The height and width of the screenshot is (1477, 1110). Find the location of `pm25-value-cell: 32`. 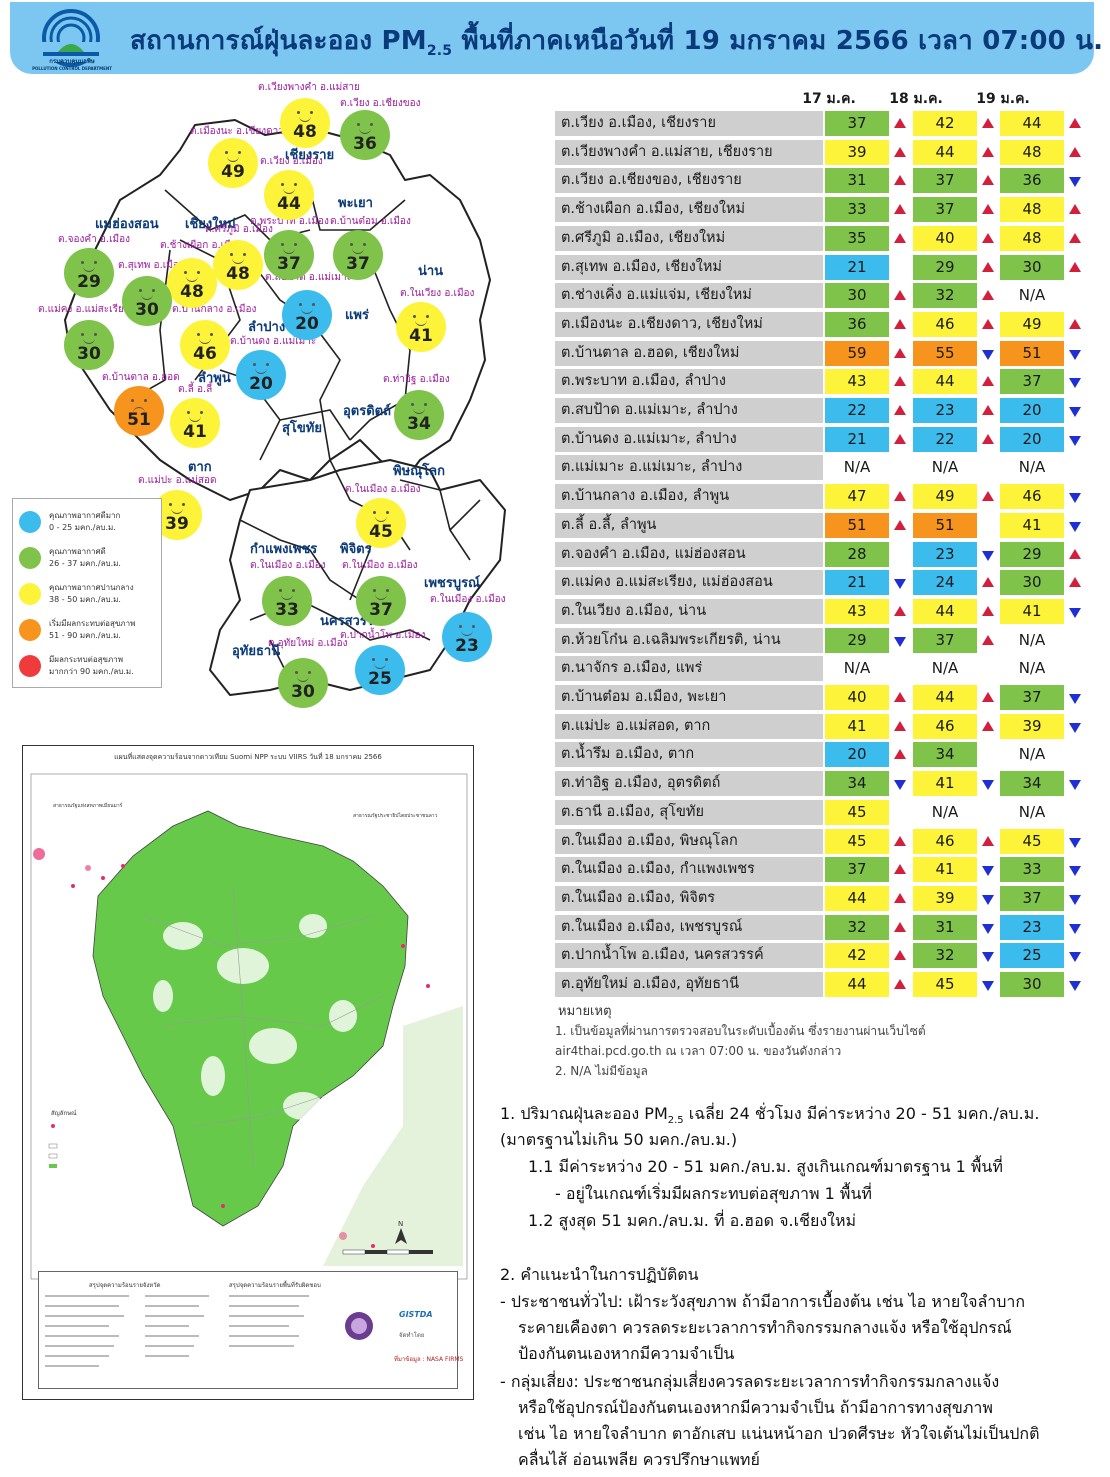

pm25-value-cell: 32 is located at coordinates (945, 296).